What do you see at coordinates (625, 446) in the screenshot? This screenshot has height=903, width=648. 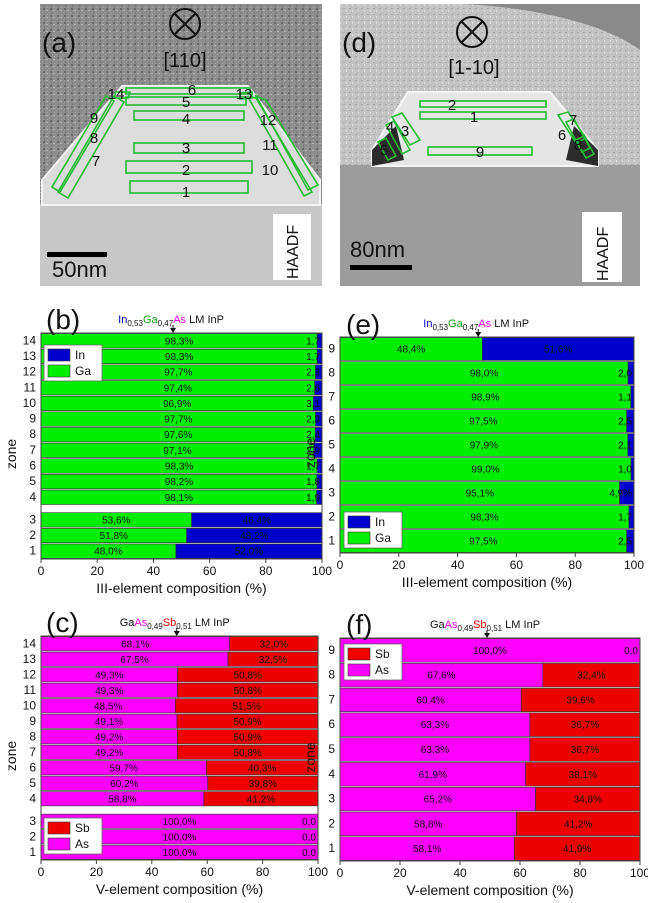 I see `data-label: 2,1` at bounding box center [625, 446].